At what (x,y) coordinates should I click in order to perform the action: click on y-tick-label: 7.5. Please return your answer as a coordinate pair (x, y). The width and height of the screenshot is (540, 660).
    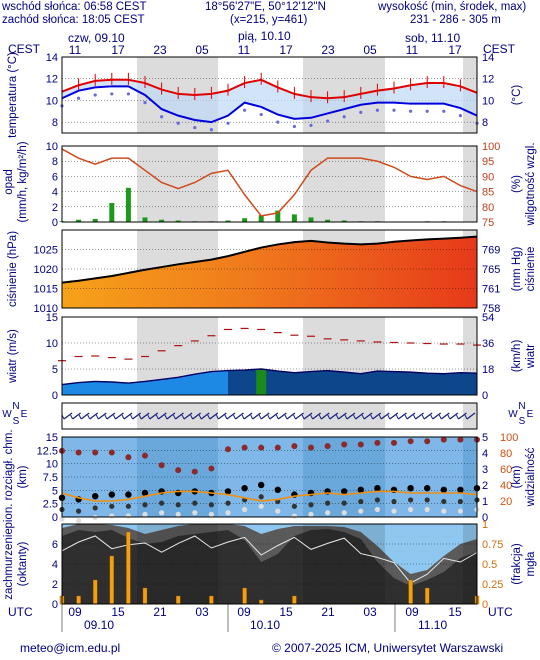
    Looking at the image, I should click on (50, 478).